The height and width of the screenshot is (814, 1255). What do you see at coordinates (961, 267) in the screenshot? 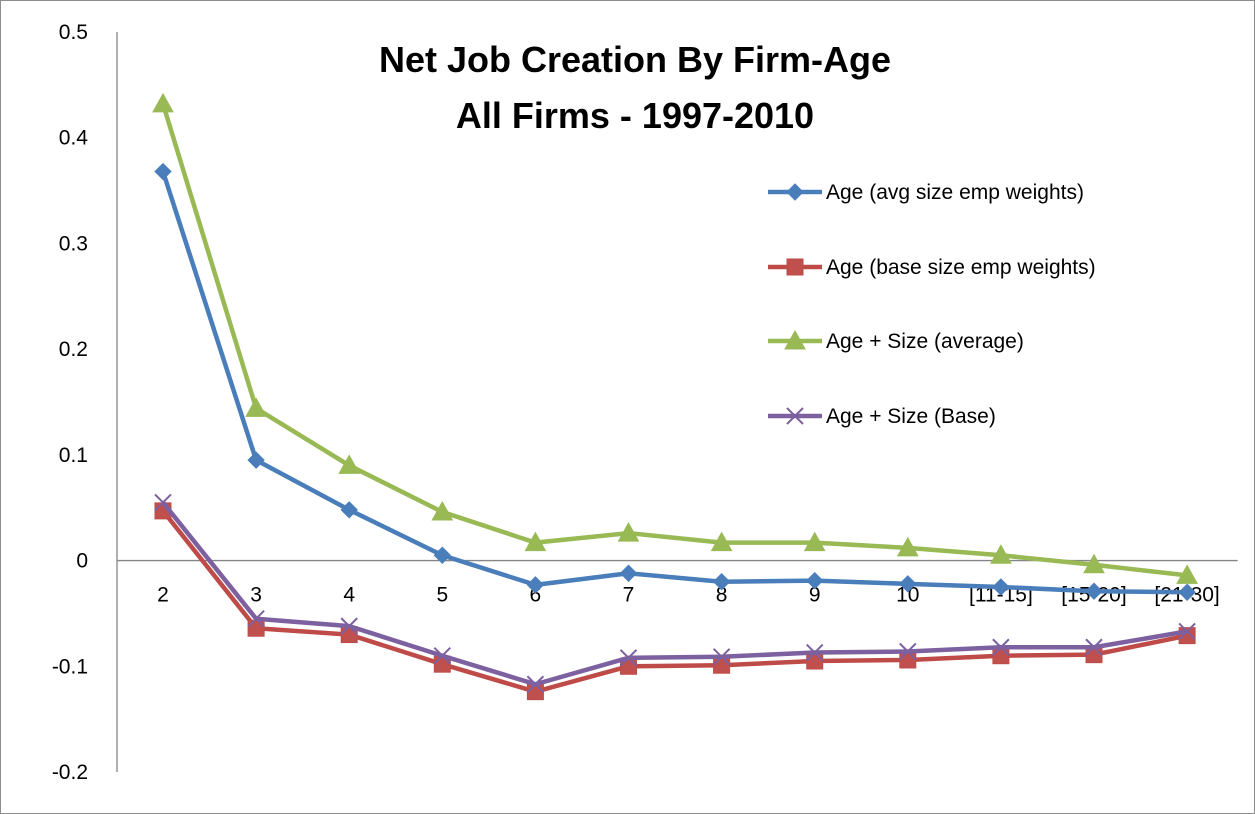
I see `legend-label: Age (base size emp weights)` at bounding box center [961, 267].